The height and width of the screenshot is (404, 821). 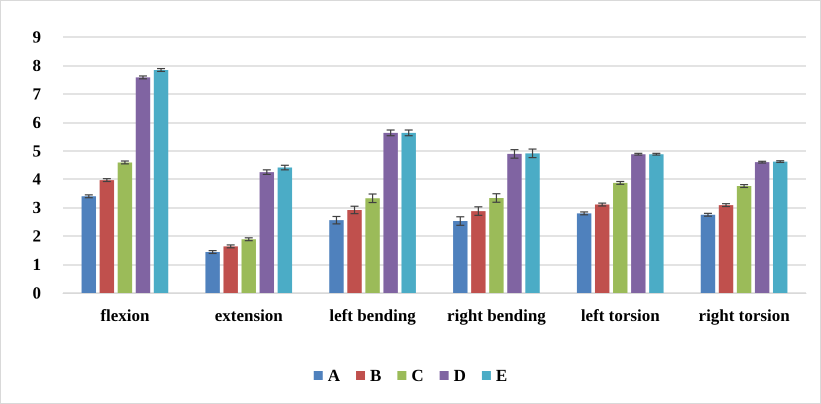 I want to click on legend-label: E, so click(x=502, y=375).